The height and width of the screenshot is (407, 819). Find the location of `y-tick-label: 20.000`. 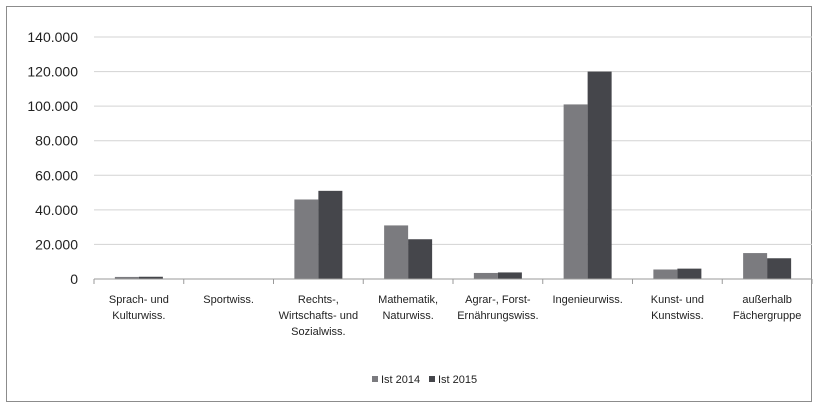

y-tick-label: 20.000 is located at coordinates (56, 244).